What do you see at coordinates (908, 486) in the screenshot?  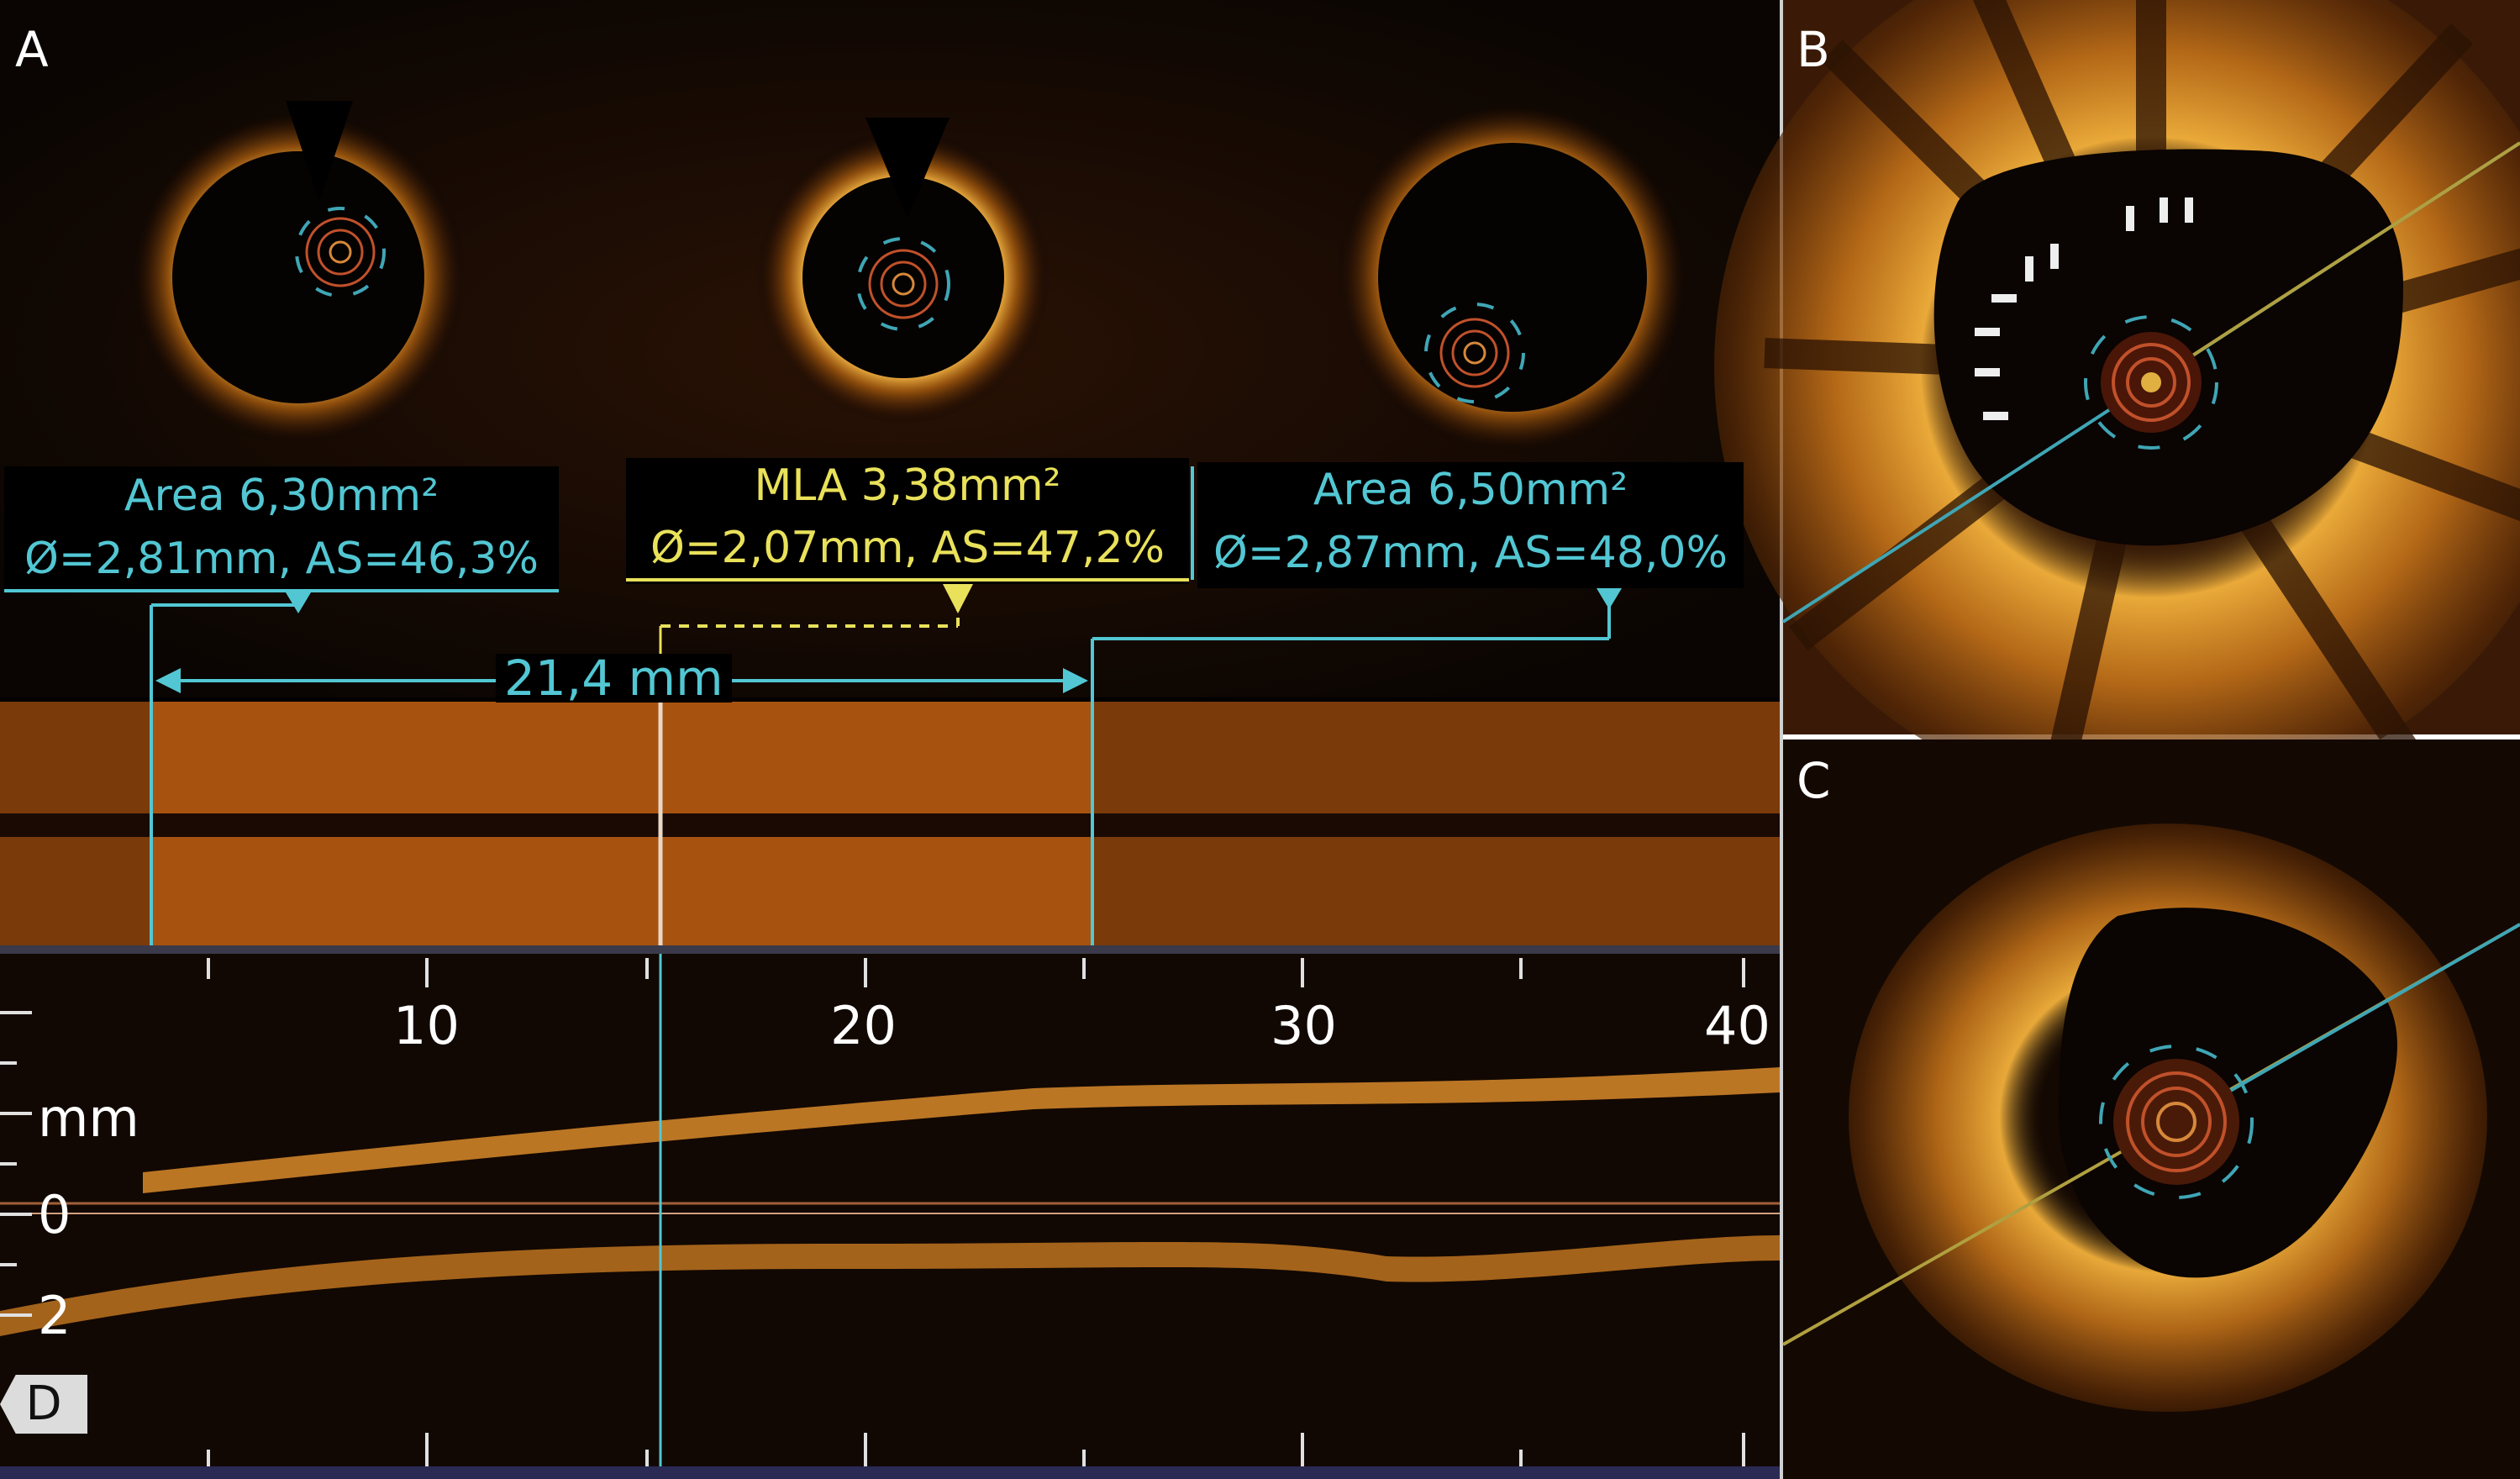 I see `label-mla-area: MLA 3,38mm²` at bounding box center [908, 486].